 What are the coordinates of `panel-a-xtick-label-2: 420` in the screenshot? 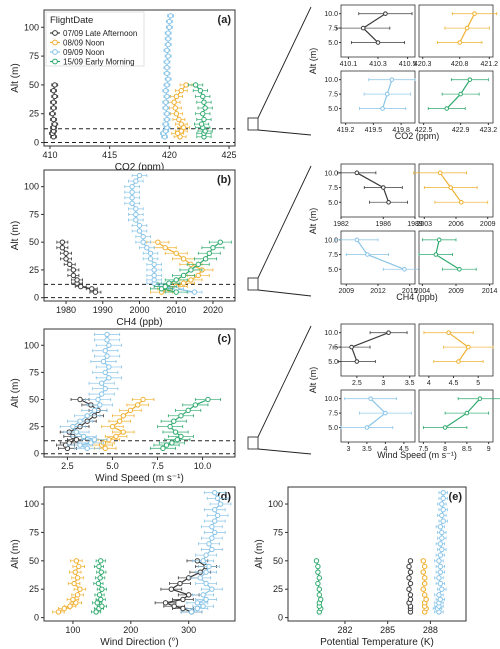 It's located at (169, 155).